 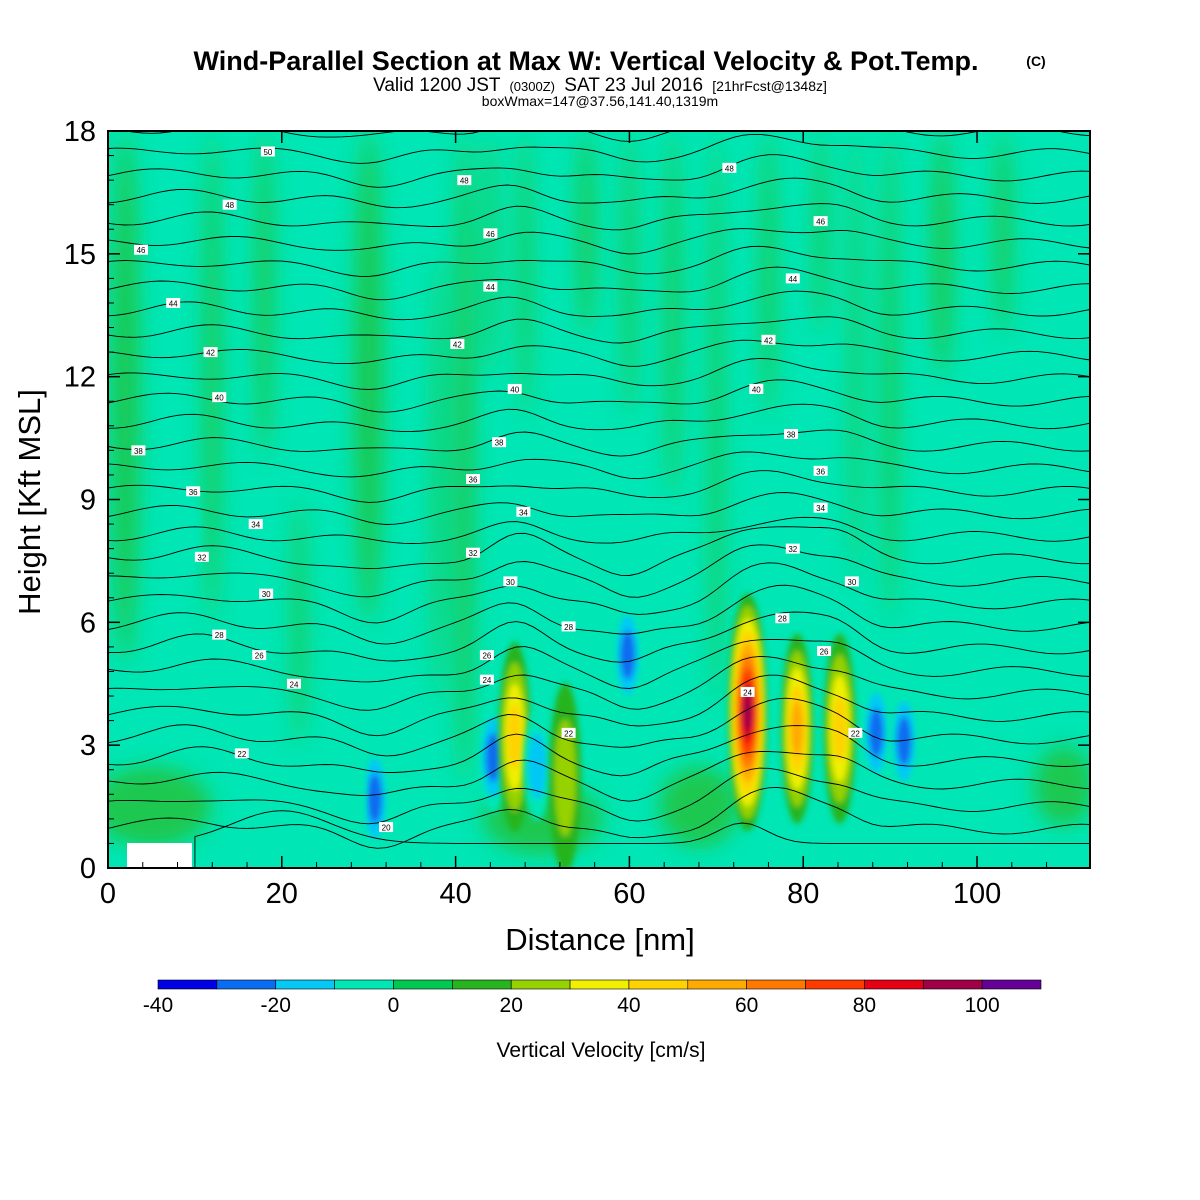 What do you see at coordinates (511, 1005) in the screenshot?
I see `colorbar-tick-label: 20` at bounding box center [511, 1005].